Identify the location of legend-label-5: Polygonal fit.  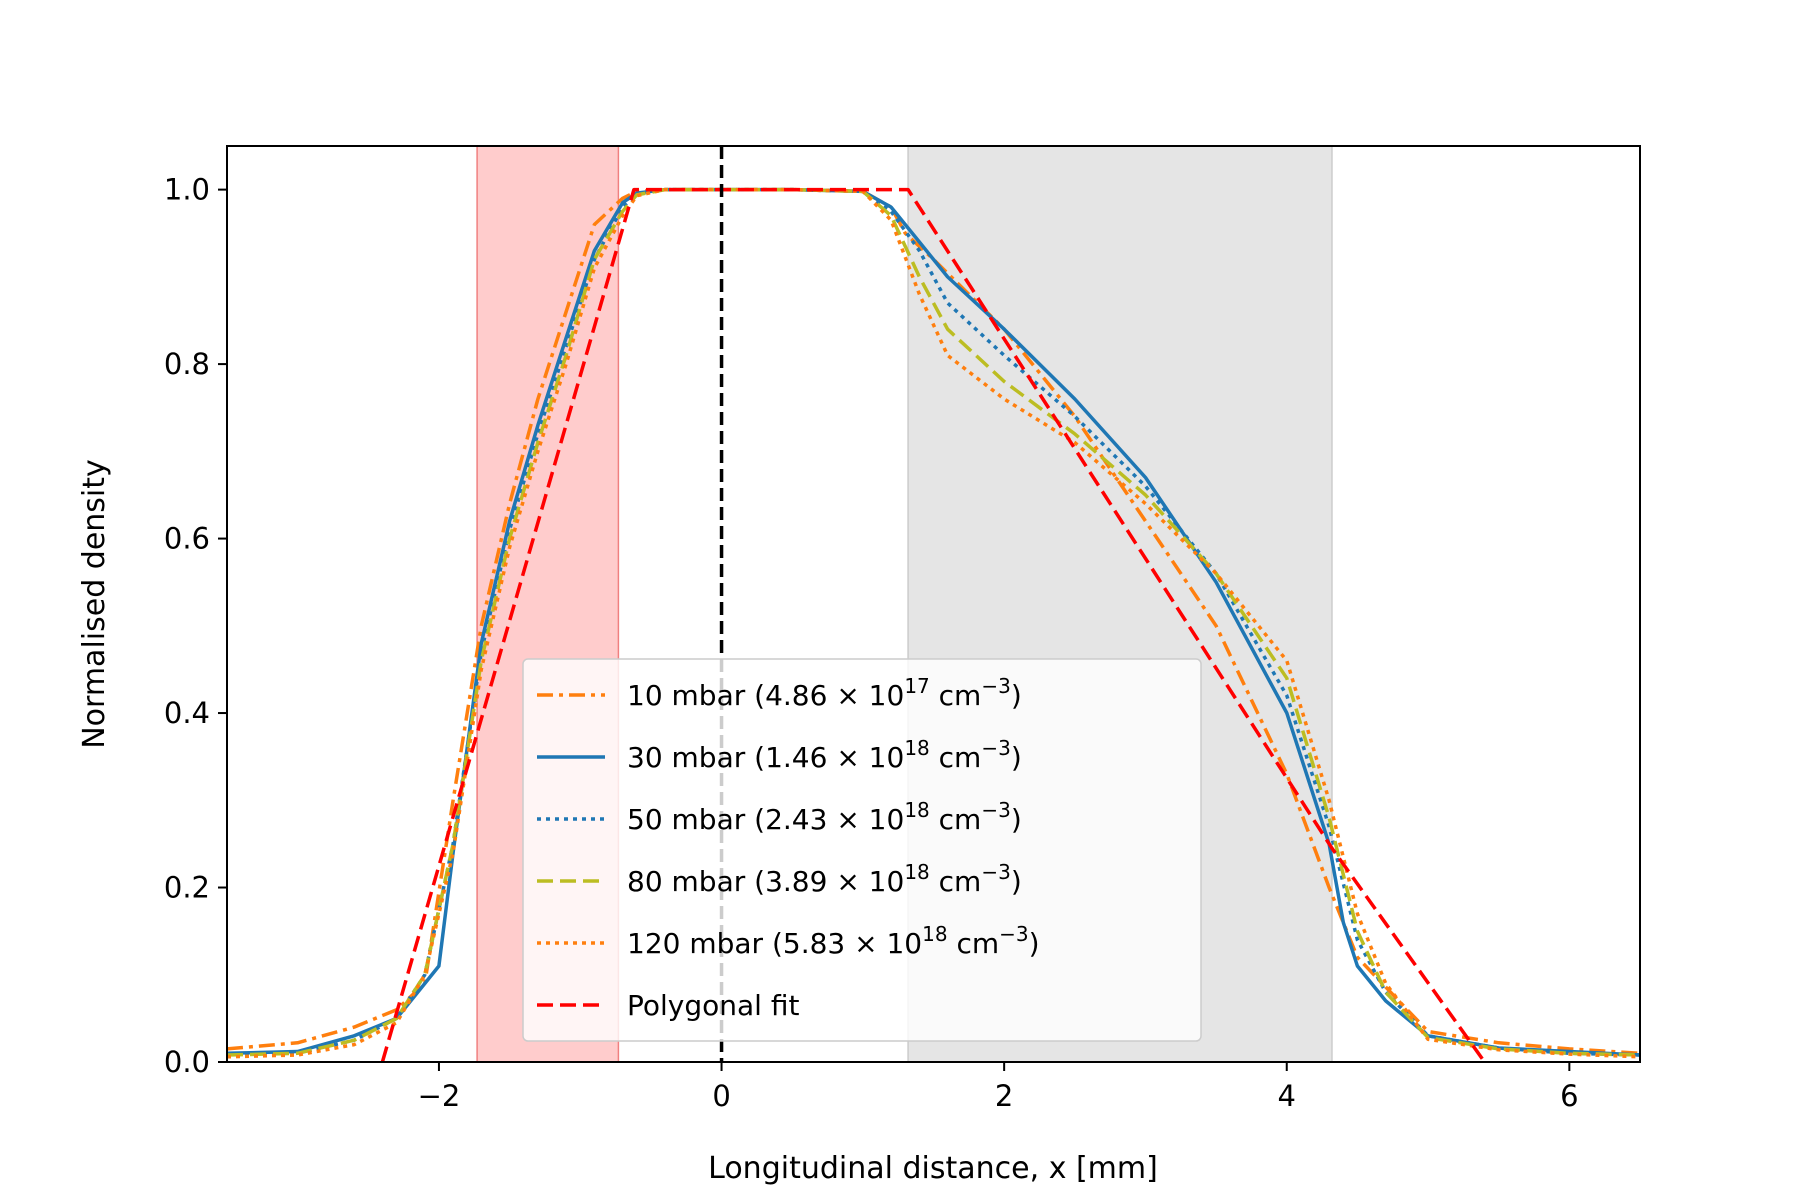
(713, 1005).